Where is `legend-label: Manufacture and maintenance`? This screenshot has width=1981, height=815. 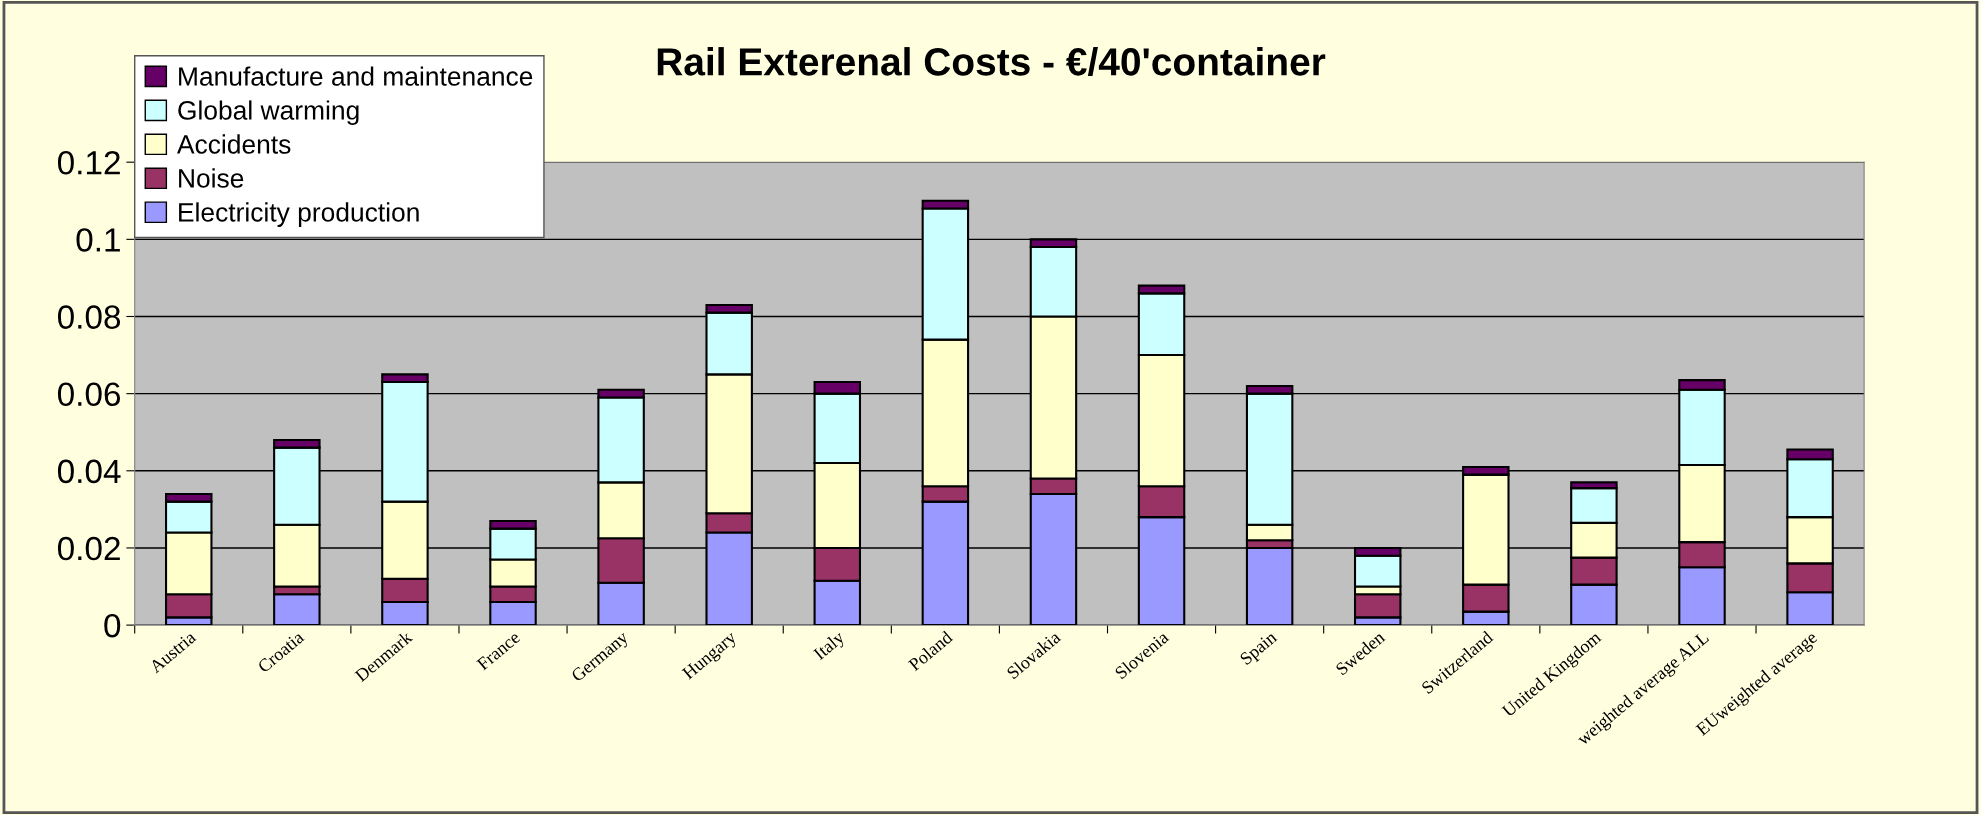
legend-label: Manufacture and maintenance is located at coordinates (356, 76).